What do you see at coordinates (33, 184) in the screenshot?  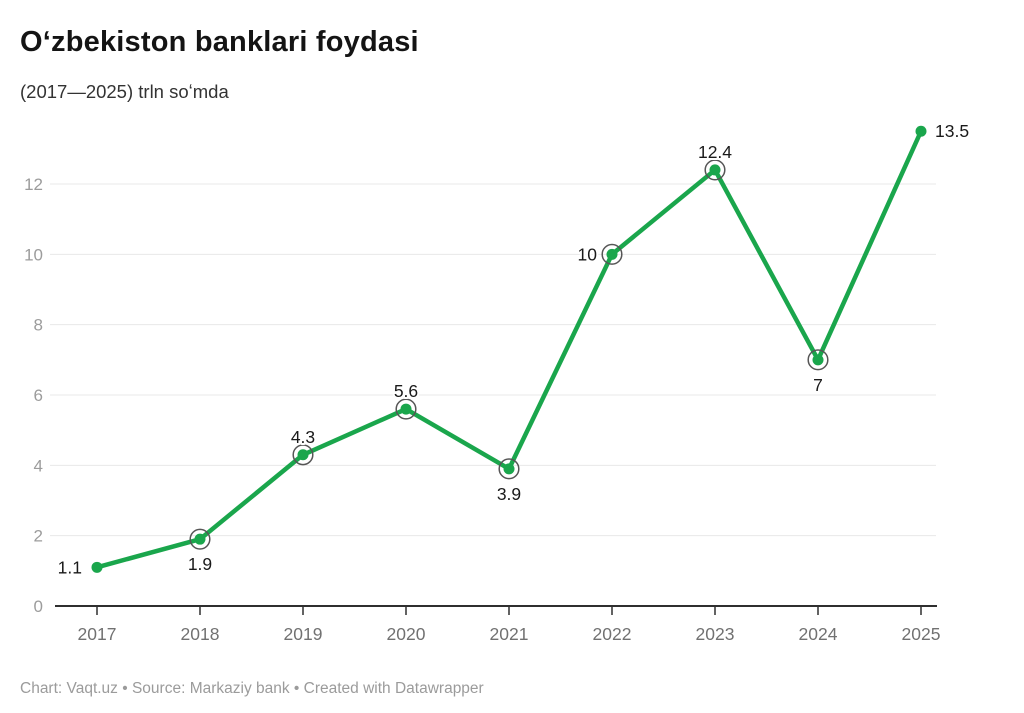 I see `y-axis-tick-label: 12` at bounding box center [33, 184].